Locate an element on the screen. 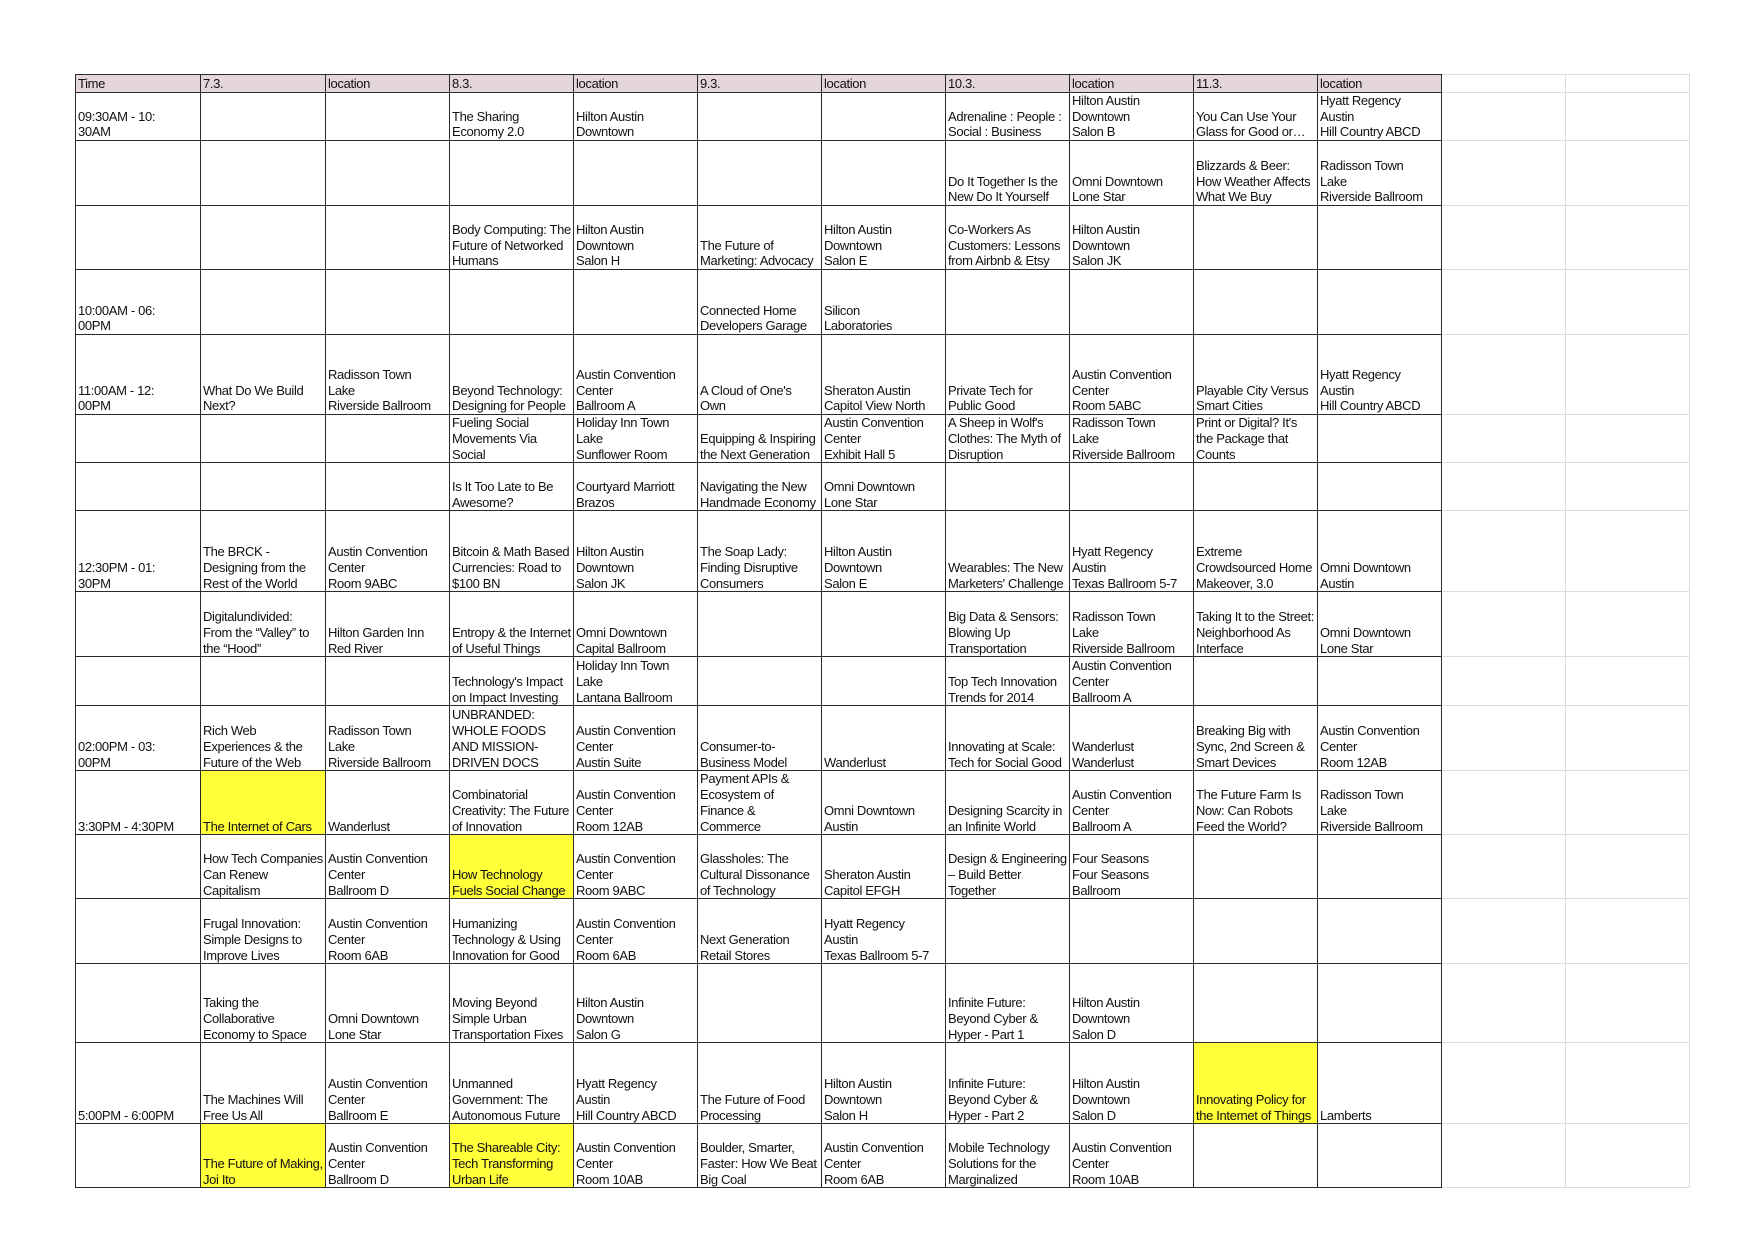  session-cell: Next Generation Retail Stores is located at coordinates (759, 931).